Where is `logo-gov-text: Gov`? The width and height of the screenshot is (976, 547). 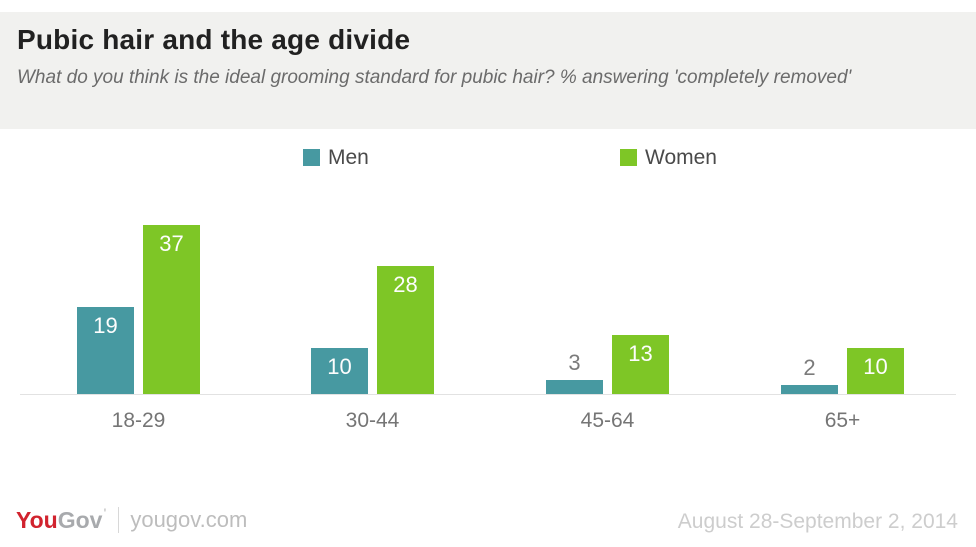 logo-gov-text: Gov is located at coordinates (80, 520).